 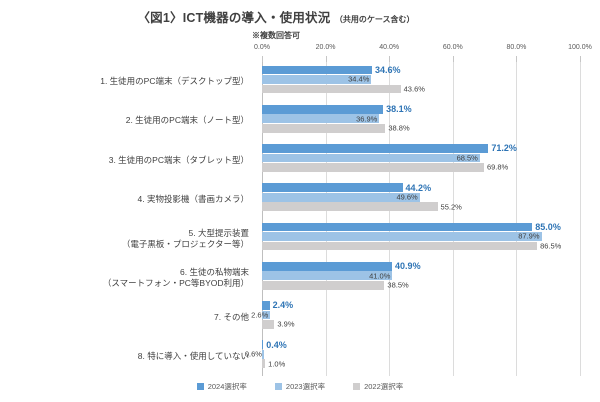 I want to click on category-label-line: （電子黒板・プロジェクター等）, so click(x=185, y=243).